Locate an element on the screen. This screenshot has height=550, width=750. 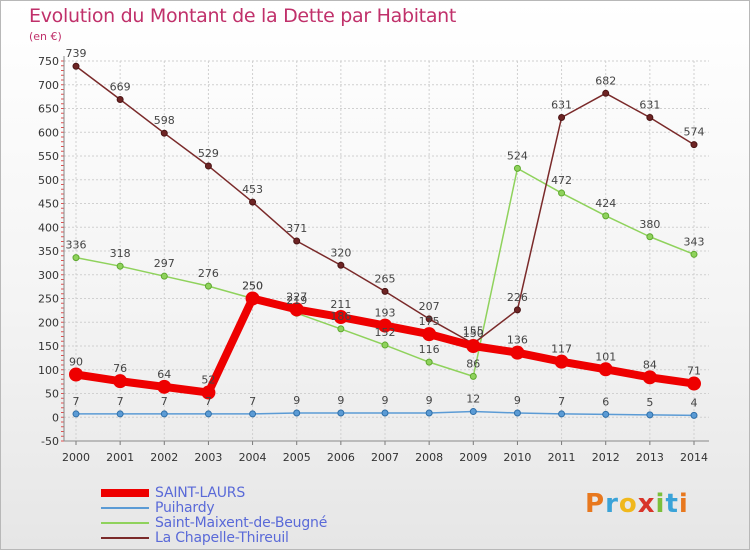
data-label: 207 is located at coordinates (429, 306).